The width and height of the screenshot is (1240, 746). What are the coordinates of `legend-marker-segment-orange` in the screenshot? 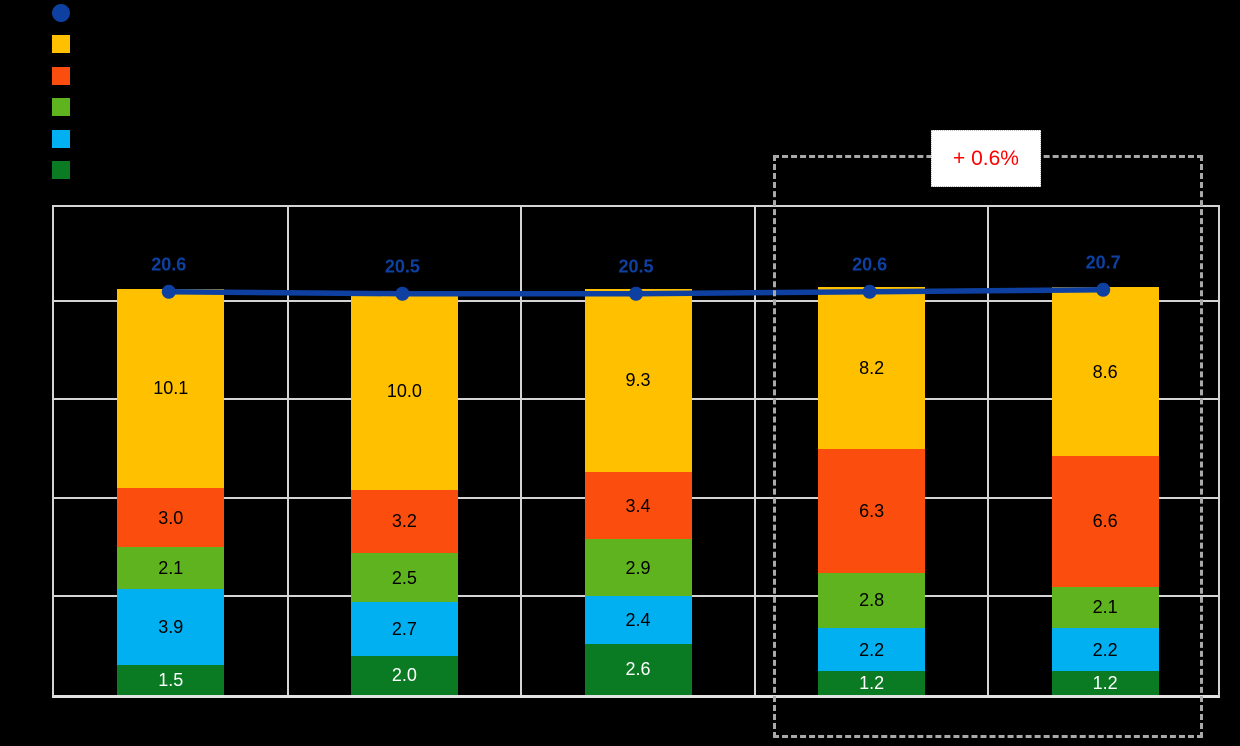 It's located at (61, 75).